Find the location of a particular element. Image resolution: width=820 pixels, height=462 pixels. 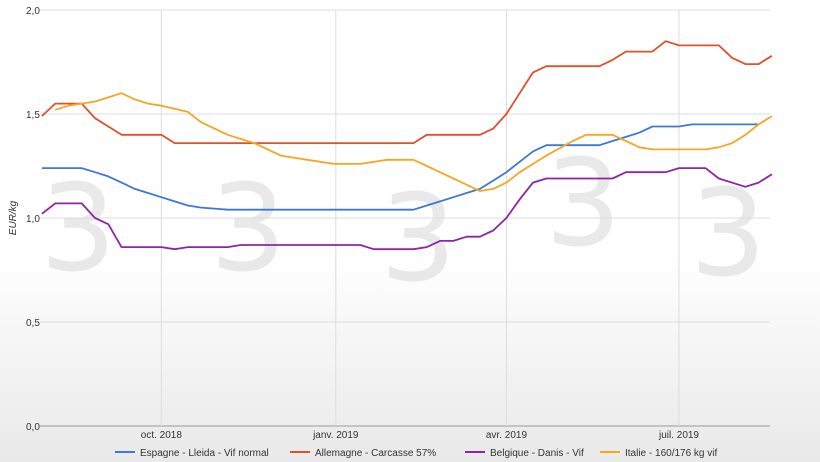

y-tick-label: 0,5 is located at coordinates (33, 323).